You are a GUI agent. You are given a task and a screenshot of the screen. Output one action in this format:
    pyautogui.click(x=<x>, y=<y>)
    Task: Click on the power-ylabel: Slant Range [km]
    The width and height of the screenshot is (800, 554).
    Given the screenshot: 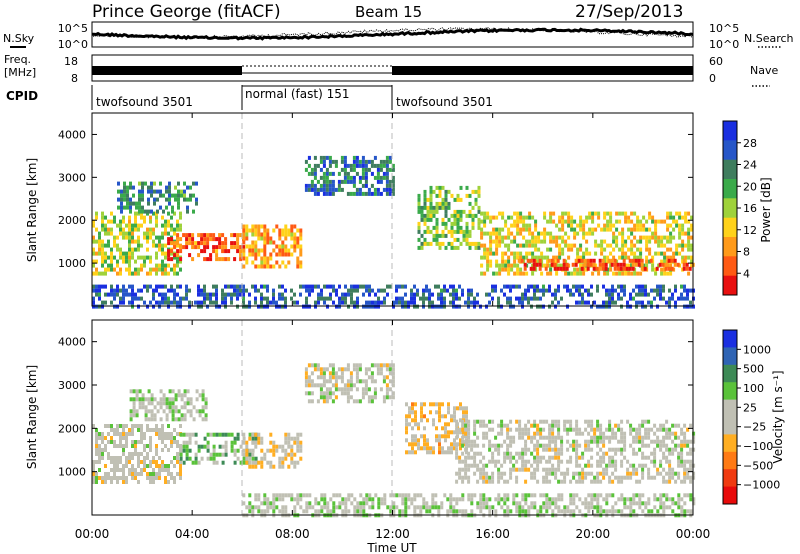 What is the action you would take?
    pyautogui.click(x=32, y=210)
    